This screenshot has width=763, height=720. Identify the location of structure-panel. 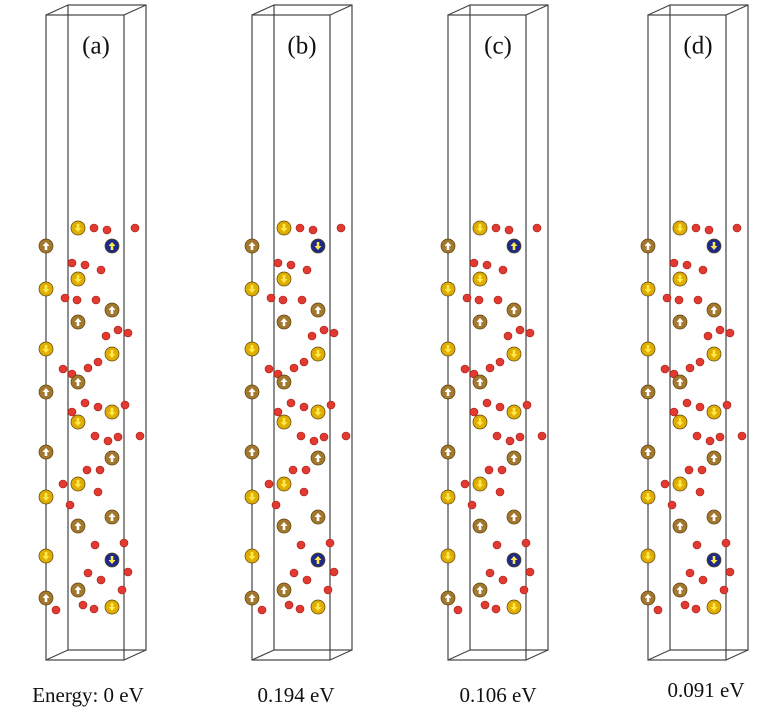
(92, 332).